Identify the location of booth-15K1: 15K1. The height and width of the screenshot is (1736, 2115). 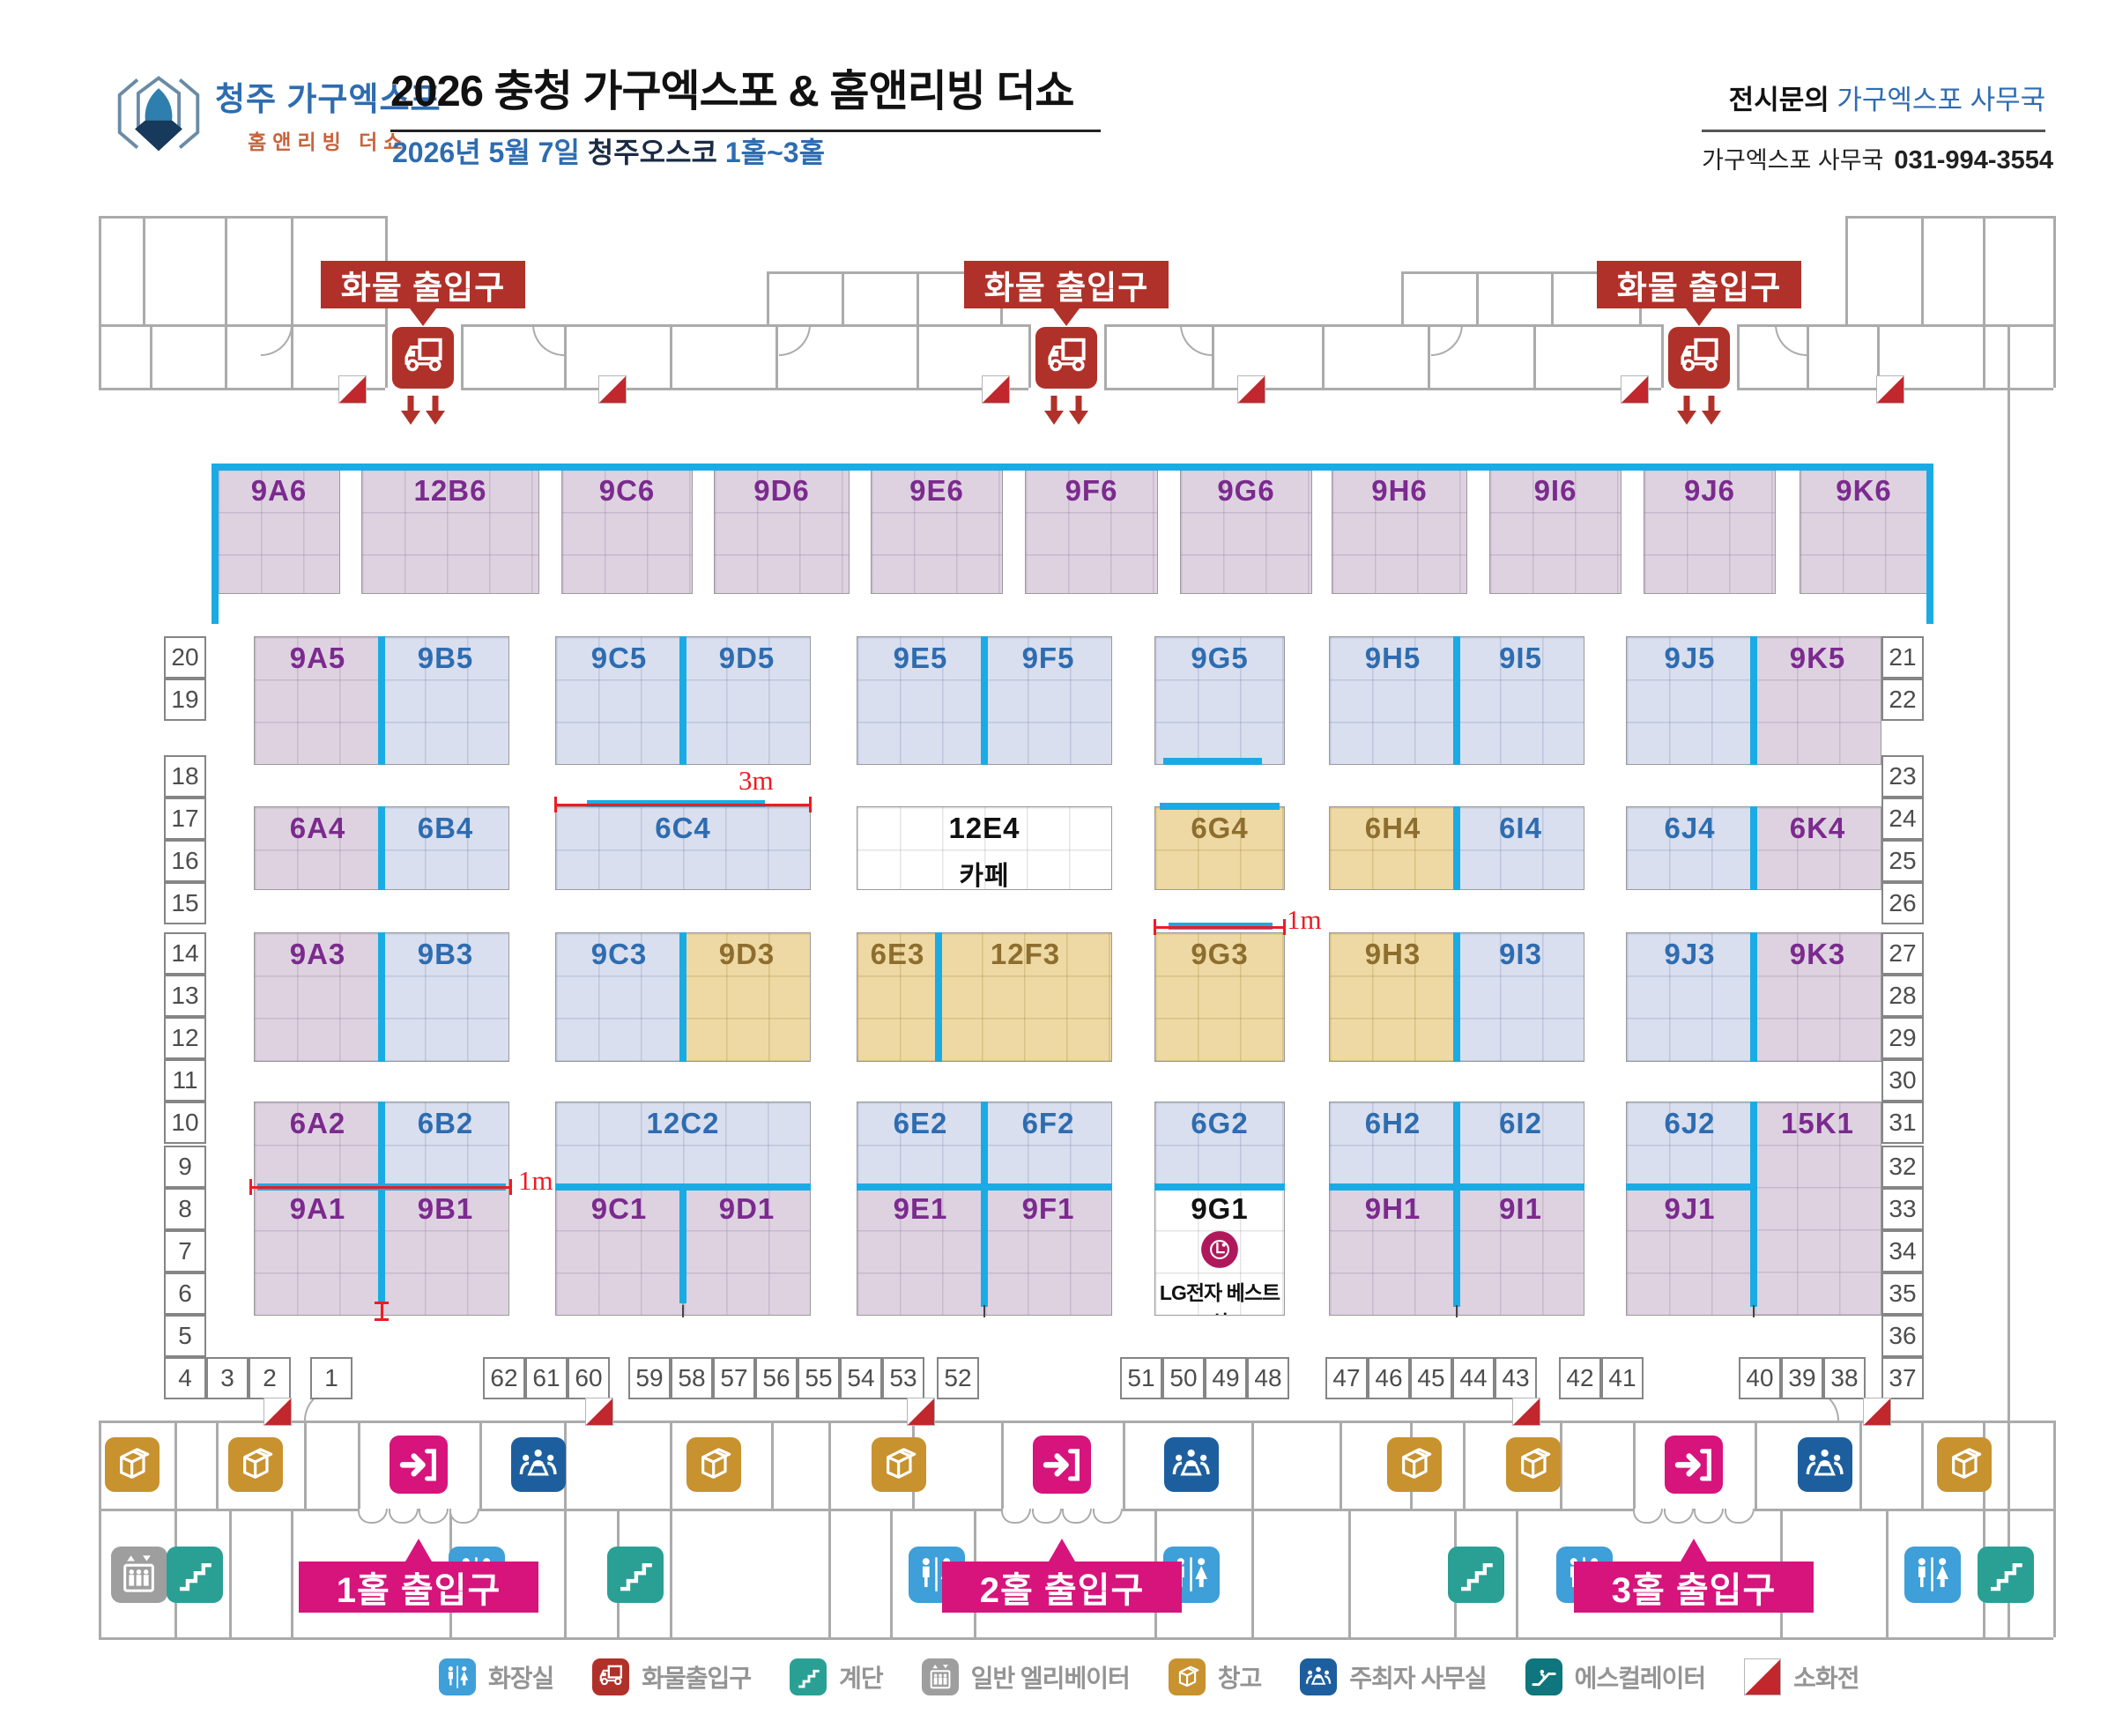
(1817, 1209).